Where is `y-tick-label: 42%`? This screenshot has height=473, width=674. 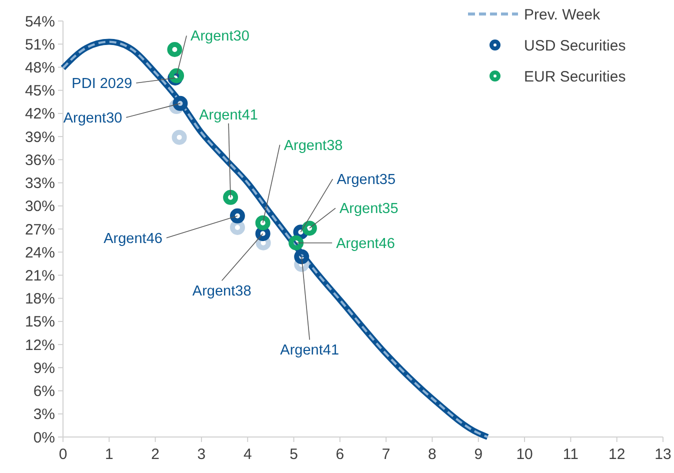 y-tick-label: 42% is located at coordinates (39, 114).